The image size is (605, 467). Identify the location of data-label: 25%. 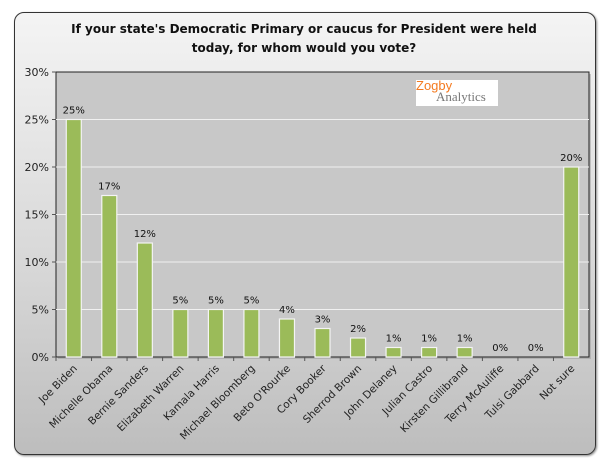
(74, 111).